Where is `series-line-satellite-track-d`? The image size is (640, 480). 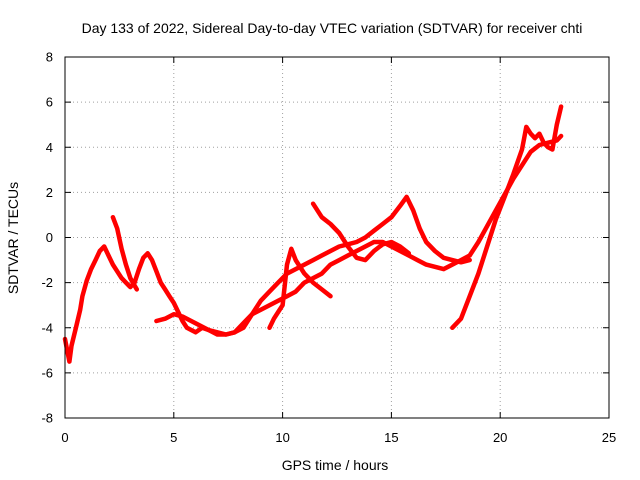 series-line-satellite-track-d is located at coordinates (300, 288).